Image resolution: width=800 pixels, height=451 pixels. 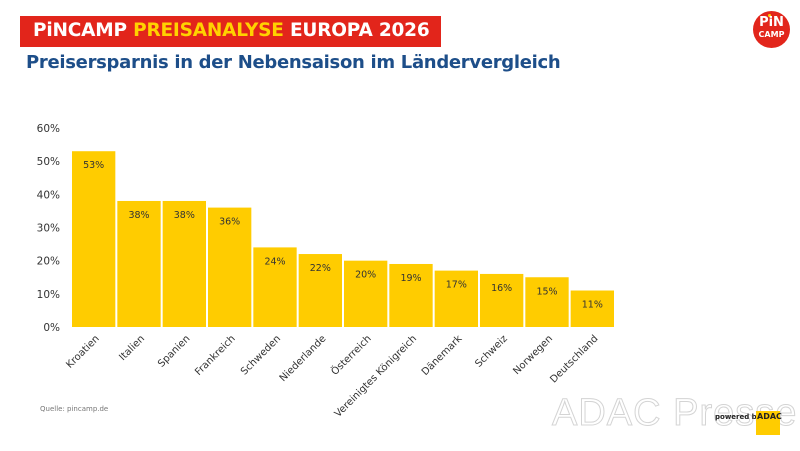 What do you see at coordinates (771, 34) in the screenshot?
I see `logo-line2: CAMP` at bounding box center [771, 34].